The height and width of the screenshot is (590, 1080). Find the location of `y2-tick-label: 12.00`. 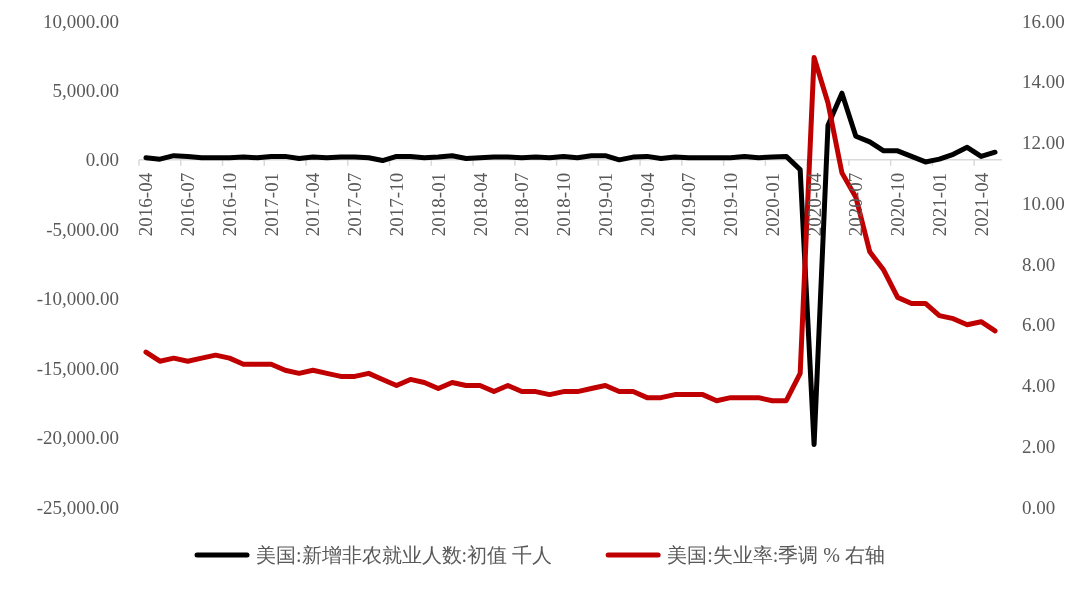

y2-tick-label: 12.00 is located at coordinates (1043, 142).